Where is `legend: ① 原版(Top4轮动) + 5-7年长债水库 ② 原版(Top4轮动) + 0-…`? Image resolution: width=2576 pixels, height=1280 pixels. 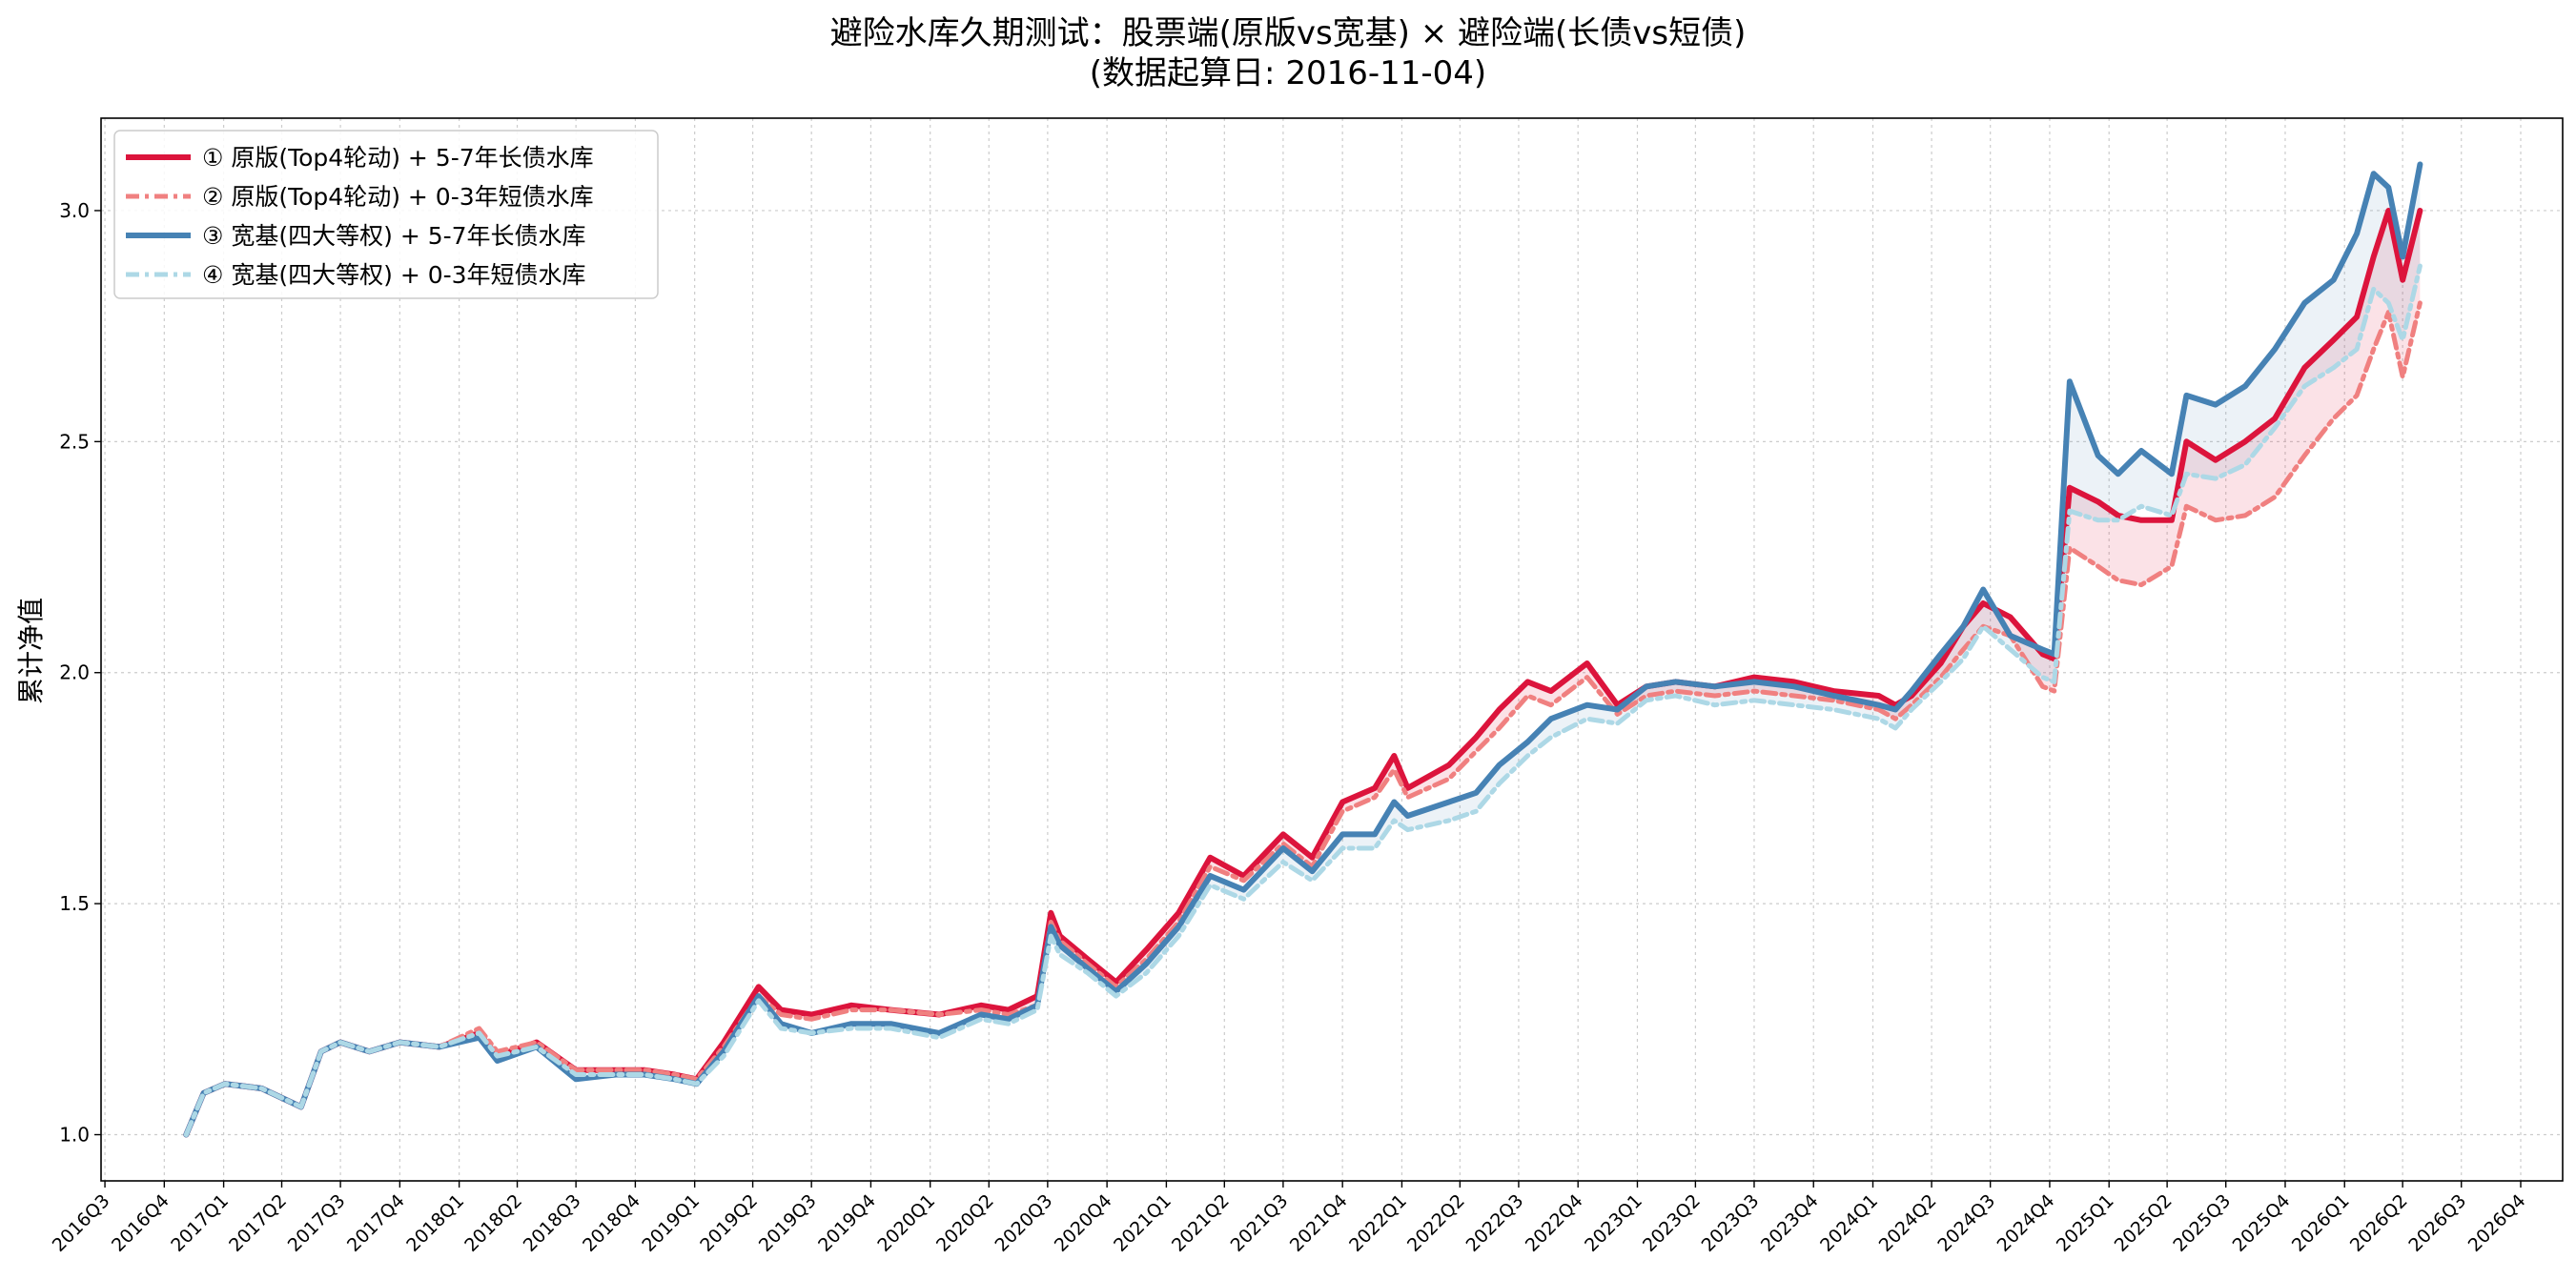
legend: ① 原版(Top4轮动) + 5-7年长债水库 ② 原版(Top4轮动) + 0-… is located at coordinates (386, 215).